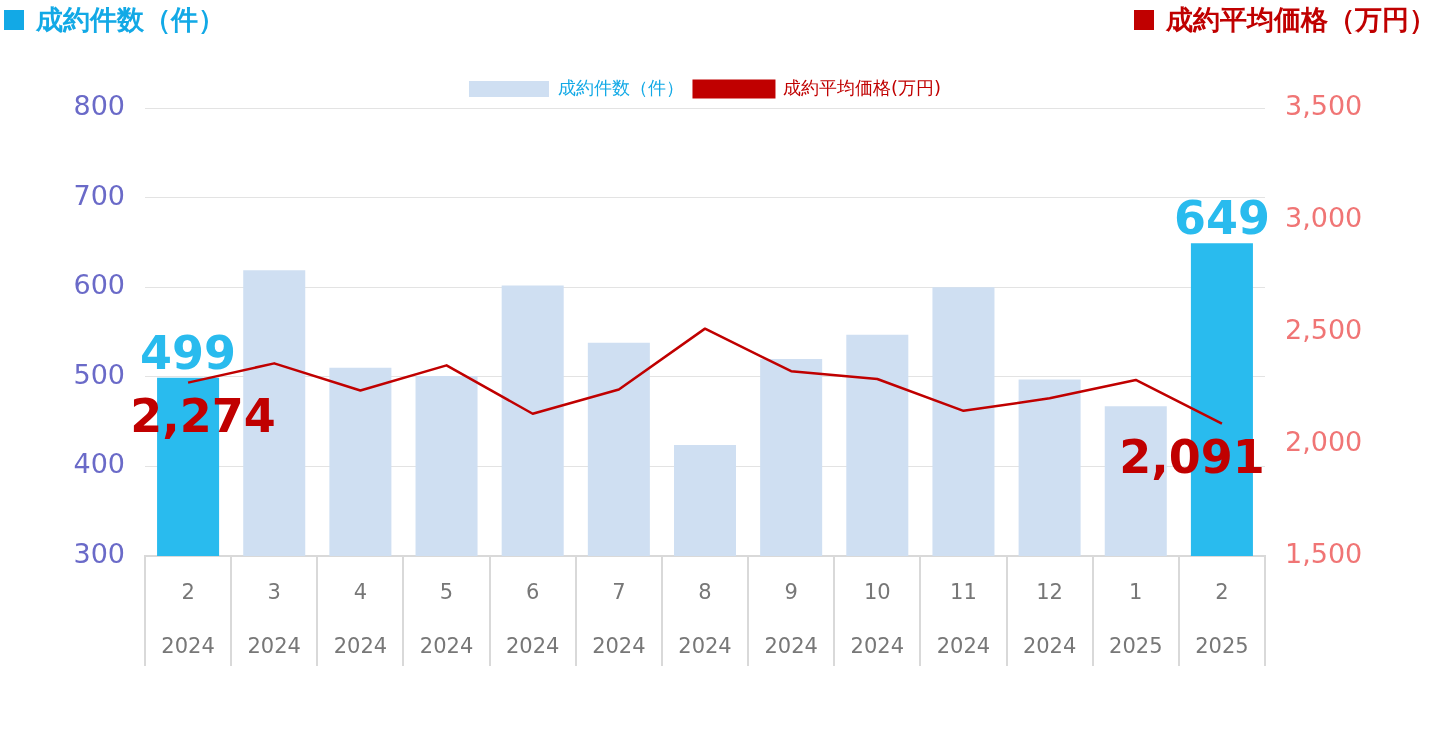 The height and width of the screenshot is (738, 1440). What do you see at coordinates (1324, 106) in the screenshot?
I see `y2-tick-label: 3,500` at bounding box center [1324, 106].